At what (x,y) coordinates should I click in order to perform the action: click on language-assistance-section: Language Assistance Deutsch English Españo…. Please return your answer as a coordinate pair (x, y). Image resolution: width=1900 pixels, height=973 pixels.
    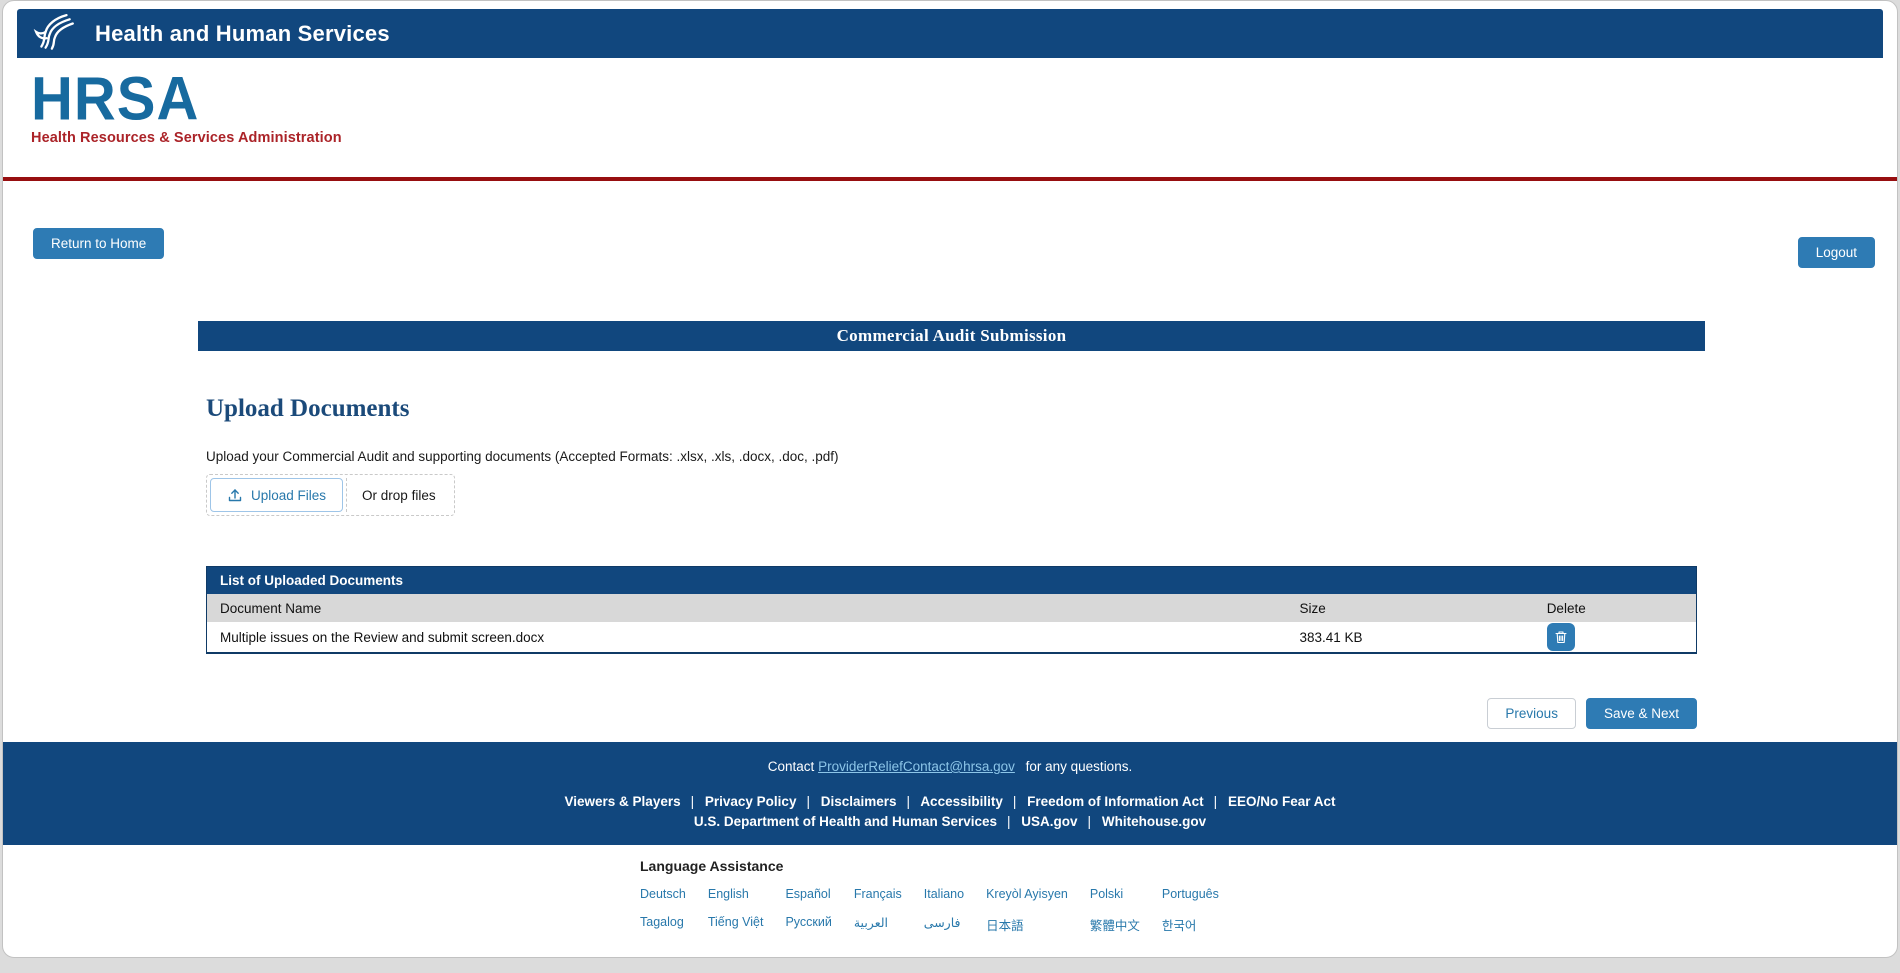
    Looking at the image, I should click on (950, 889).